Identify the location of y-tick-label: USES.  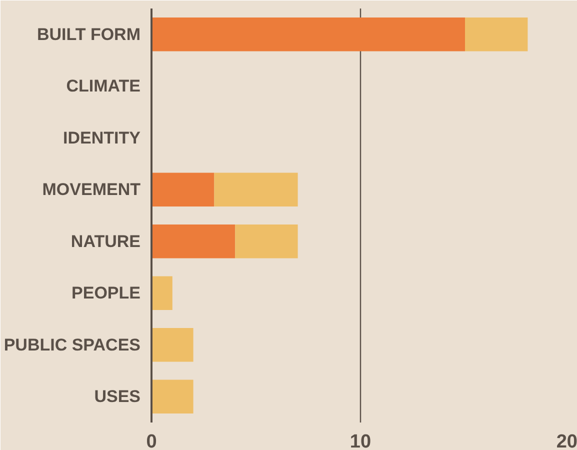
(117, 396).